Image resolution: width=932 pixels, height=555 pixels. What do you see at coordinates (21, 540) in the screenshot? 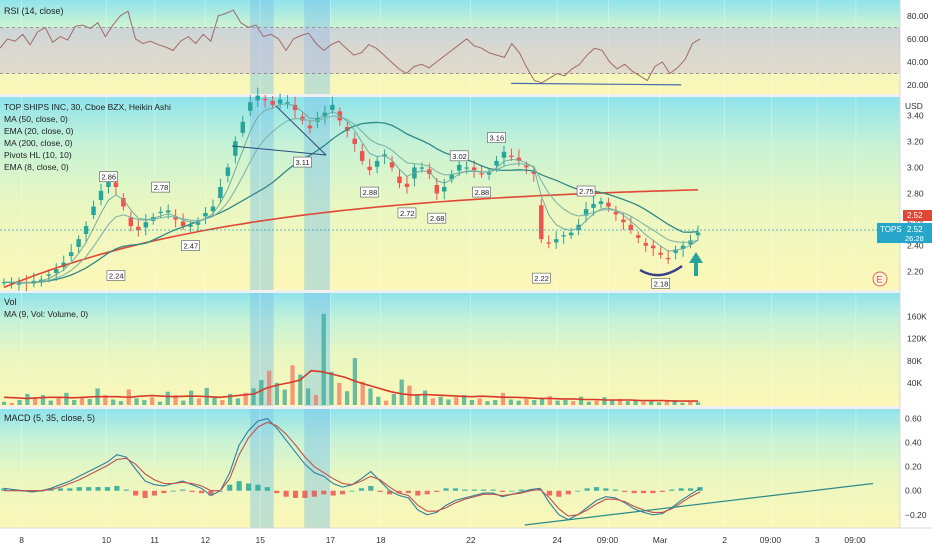
I see `time-tick-label: 8` at bounding box center [21, 540].